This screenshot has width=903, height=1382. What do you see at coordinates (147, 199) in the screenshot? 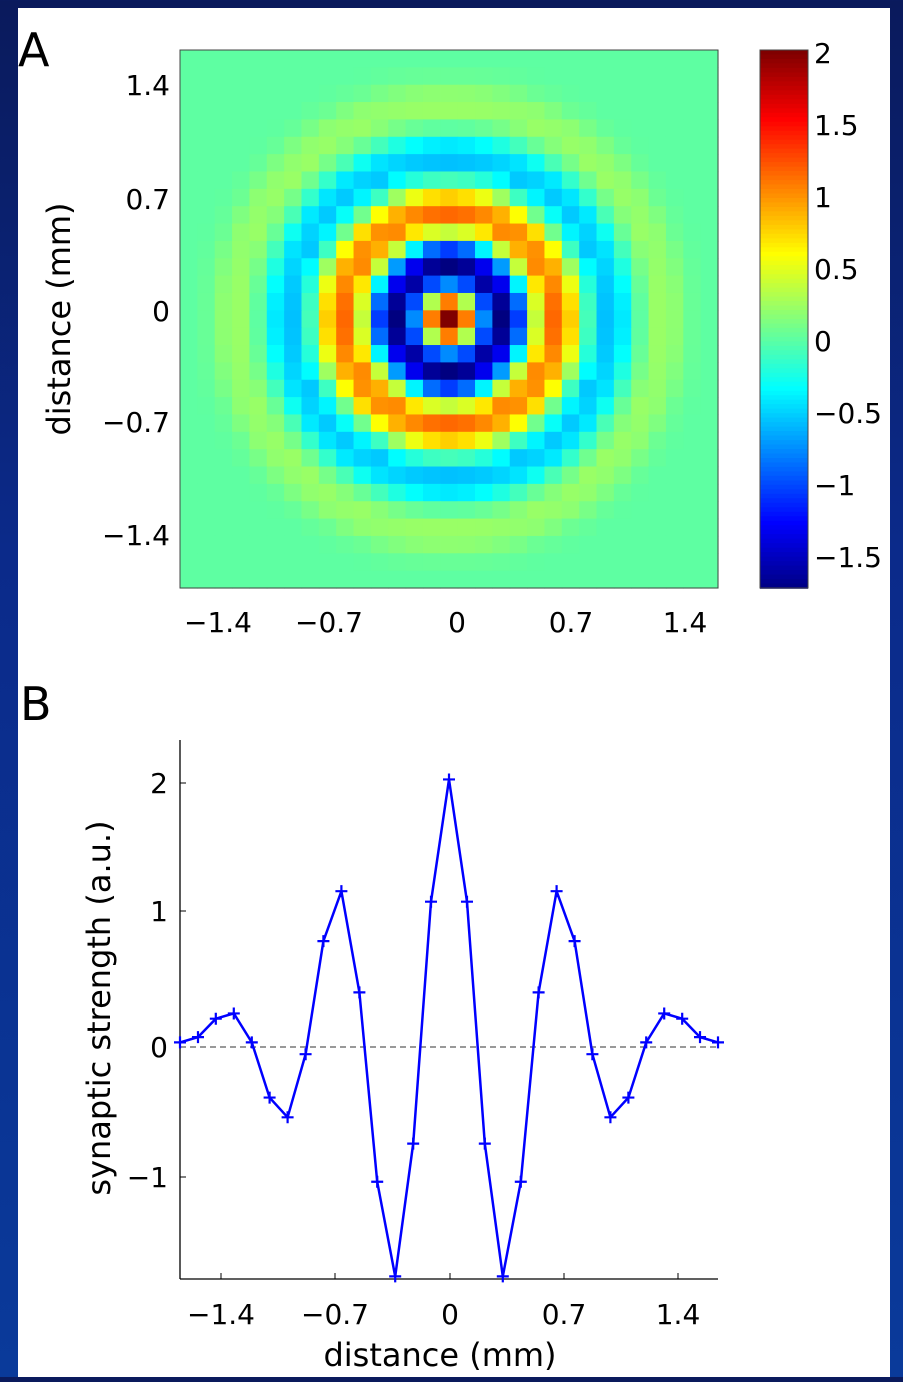
I see `ytick-label: 0.7` at bounding box center [147, 199].